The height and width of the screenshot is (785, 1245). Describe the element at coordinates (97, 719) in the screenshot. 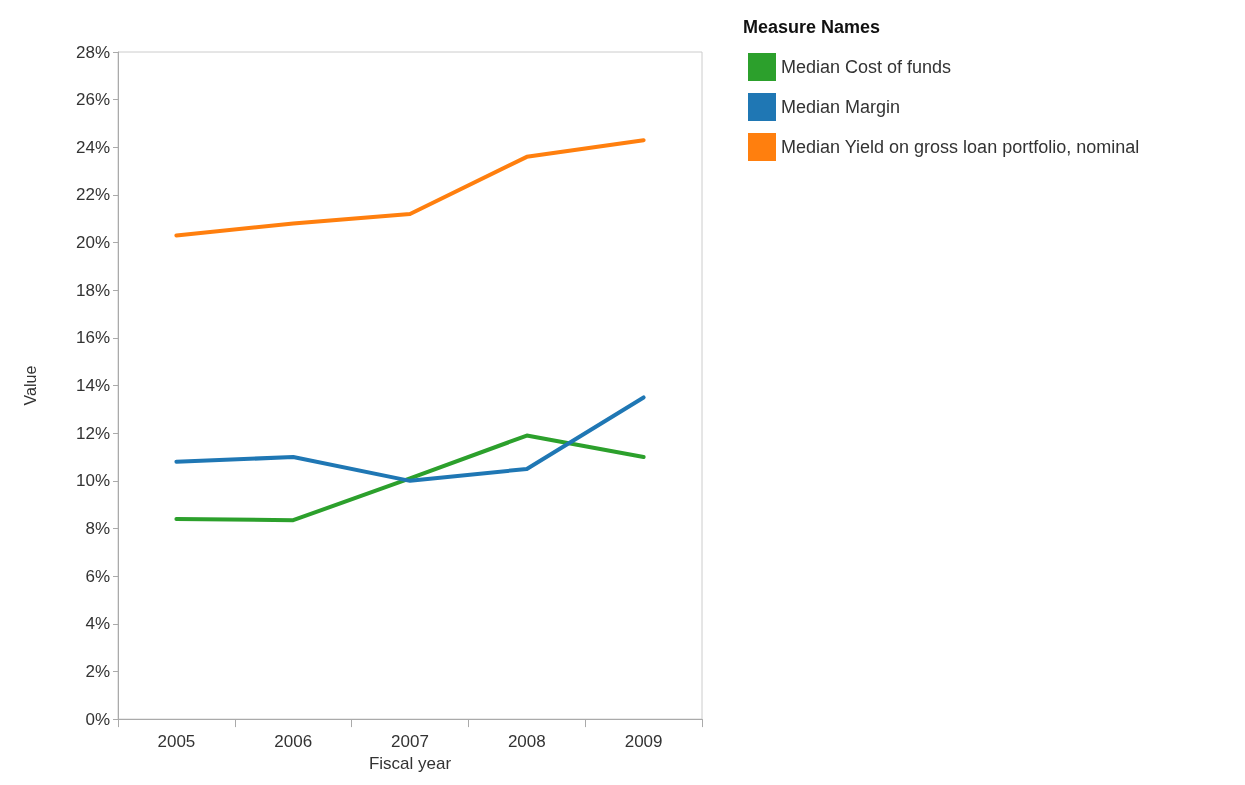

I see `y-tick-label: 0%` at that location.